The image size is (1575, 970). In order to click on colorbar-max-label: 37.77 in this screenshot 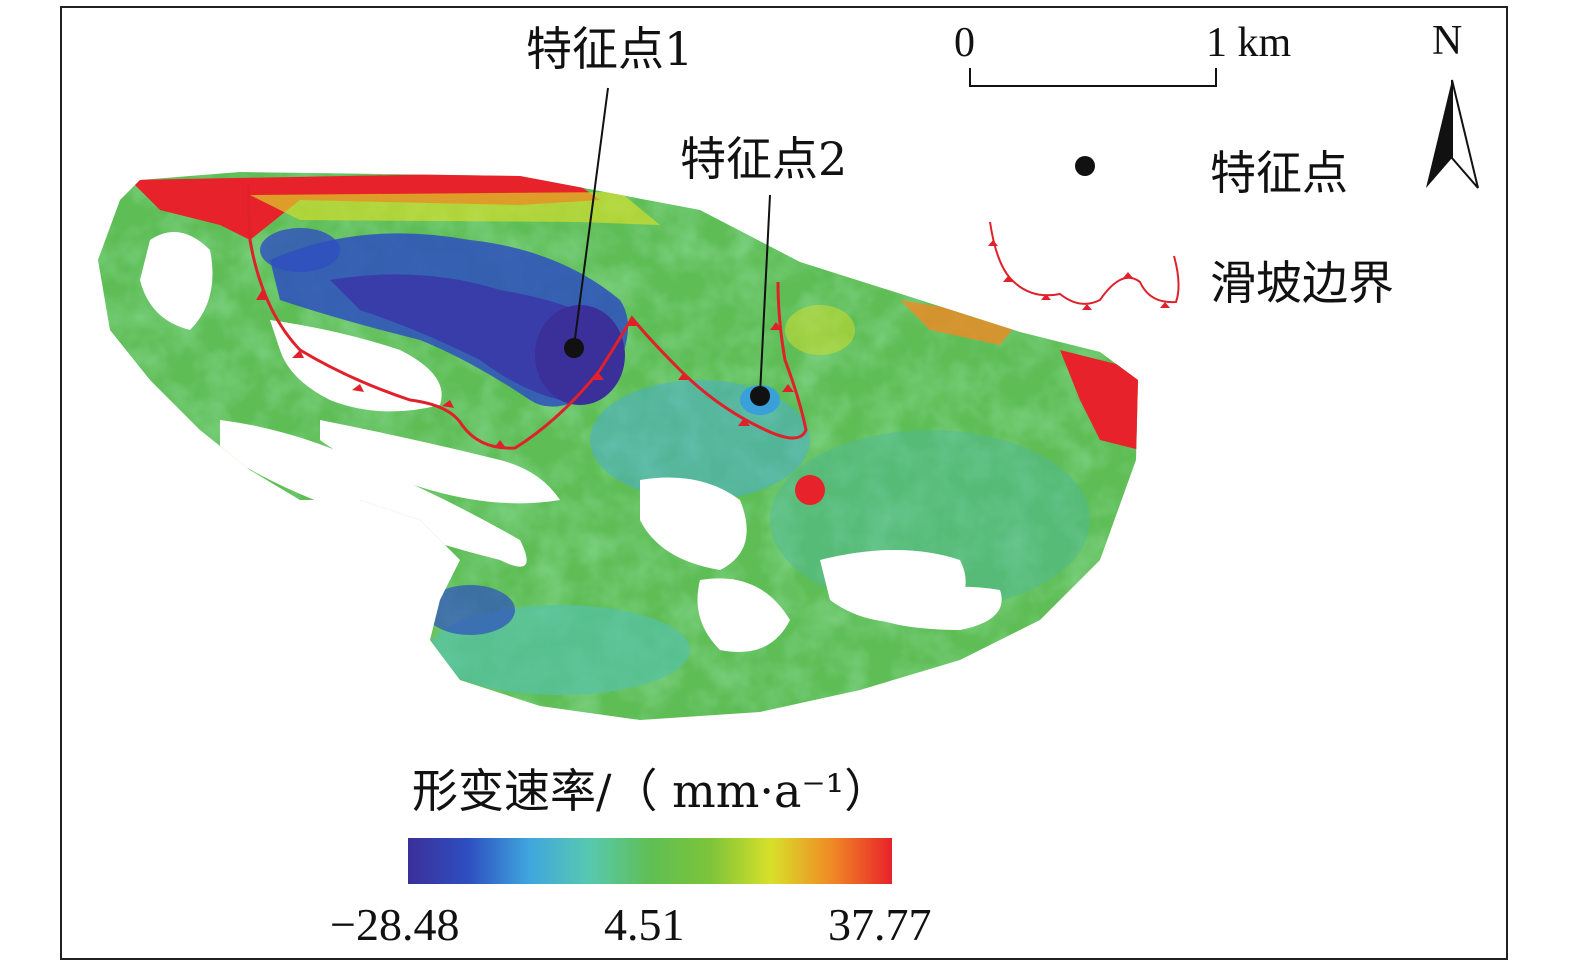, I will do `click(880, 924)`.